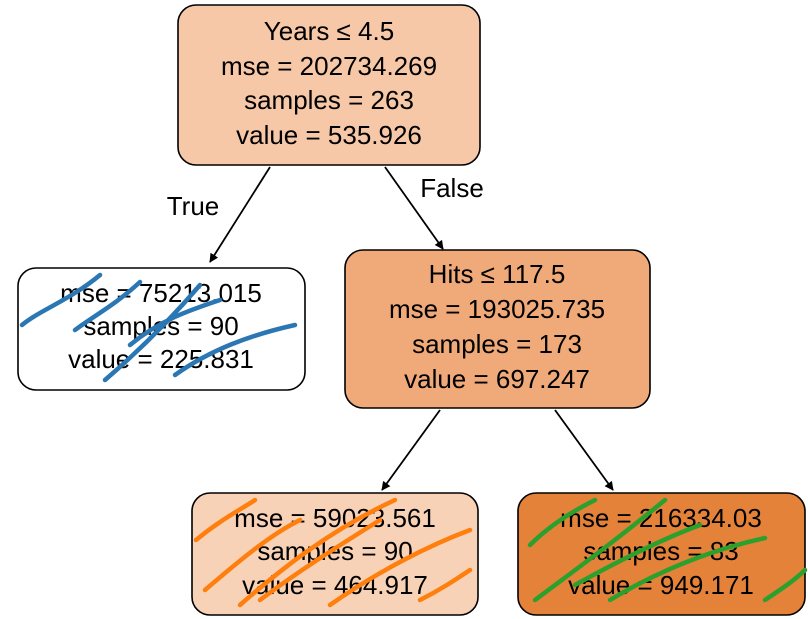 The width and height of the screenshot is (808, 619). What do you see at coordinates (497, 344) in the screenshot?
I see `node-line: samples = 173` at bounding box center [497, 344].